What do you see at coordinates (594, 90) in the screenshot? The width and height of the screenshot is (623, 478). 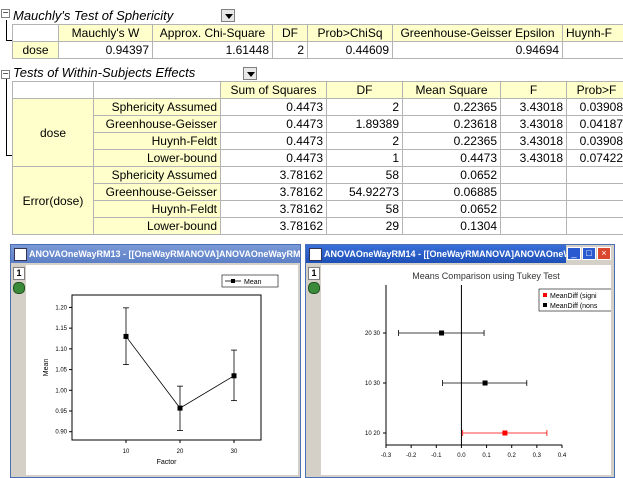 I see `within-header: Prob>F` at bounding box center [594, 90].